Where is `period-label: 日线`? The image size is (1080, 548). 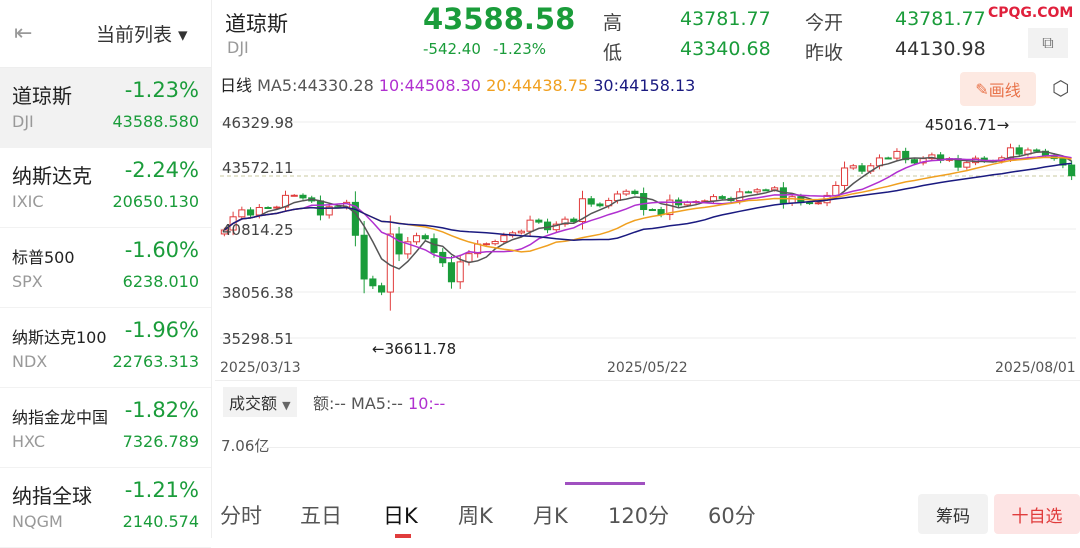 period-label: 日线 is located at coordinates (236, 85).